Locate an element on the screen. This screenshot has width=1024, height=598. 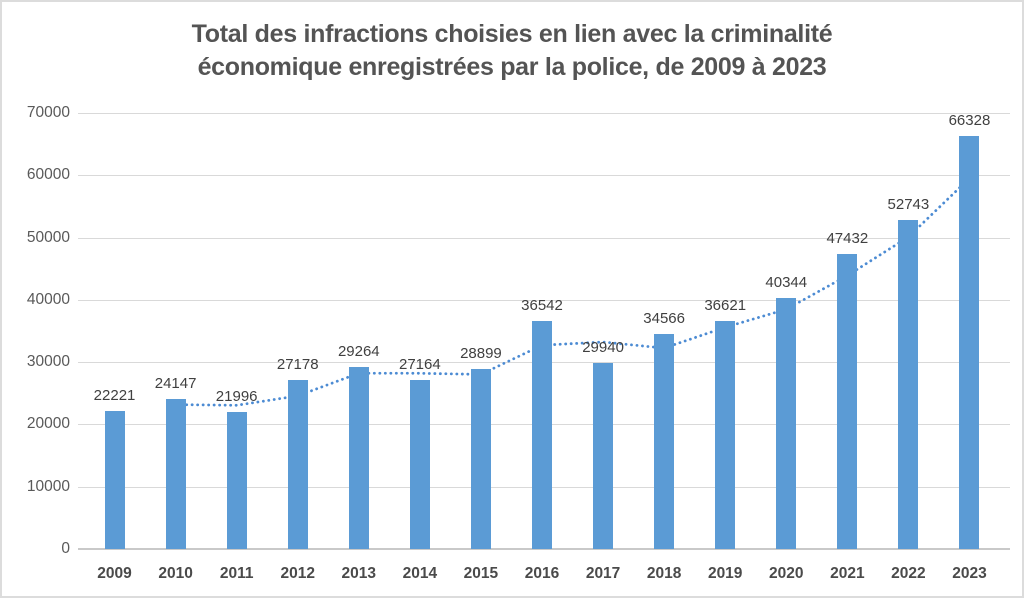
value-label-2018: 34566 is located at coordinates (664, 318).